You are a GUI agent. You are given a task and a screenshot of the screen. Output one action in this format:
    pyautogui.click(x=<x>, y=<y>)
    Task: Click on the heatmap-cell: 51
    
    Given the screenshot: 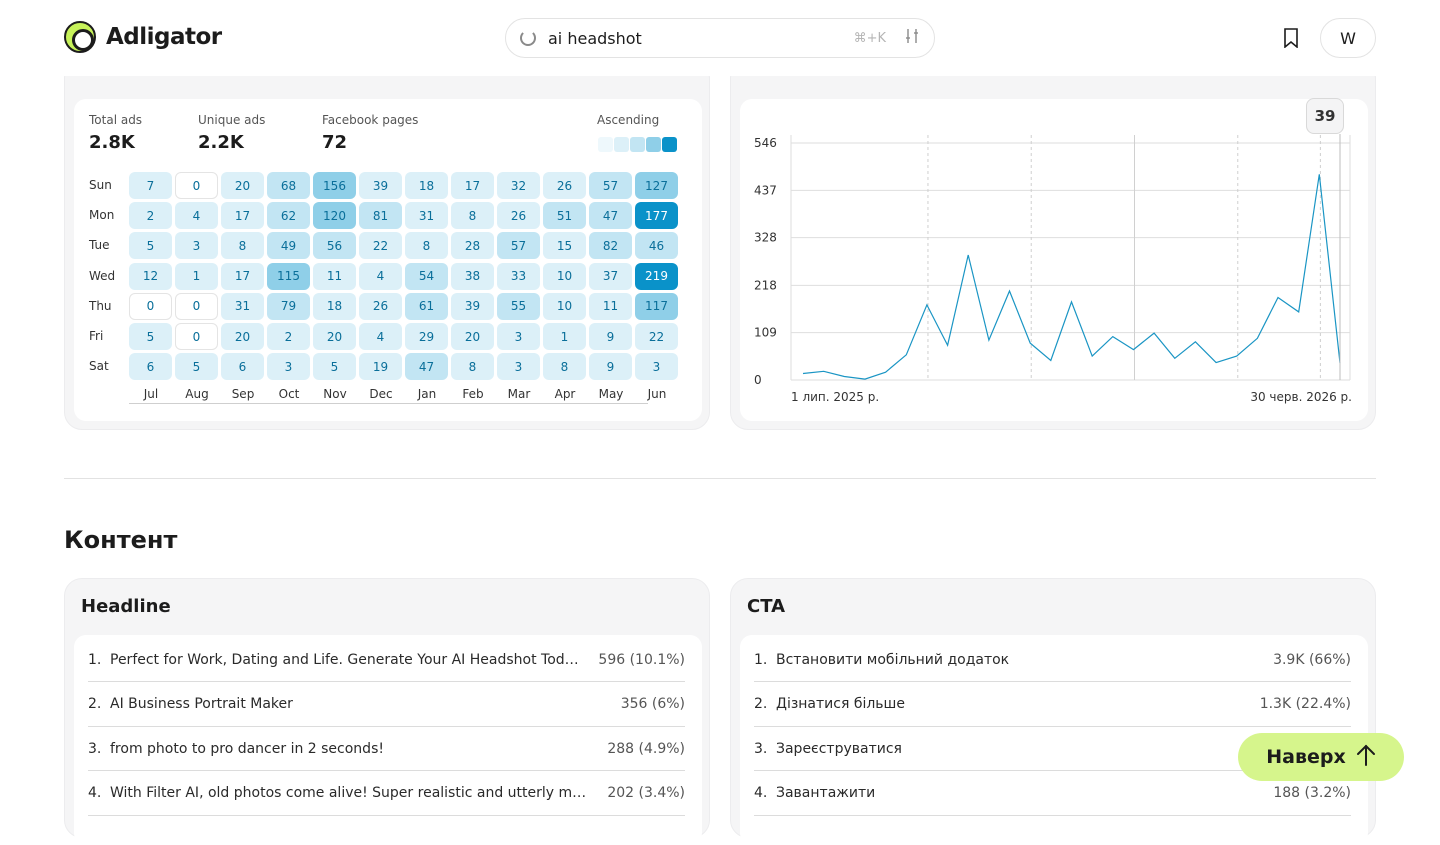 What is the action you would take?
    pyautogui.click(x=564, y=215)
    